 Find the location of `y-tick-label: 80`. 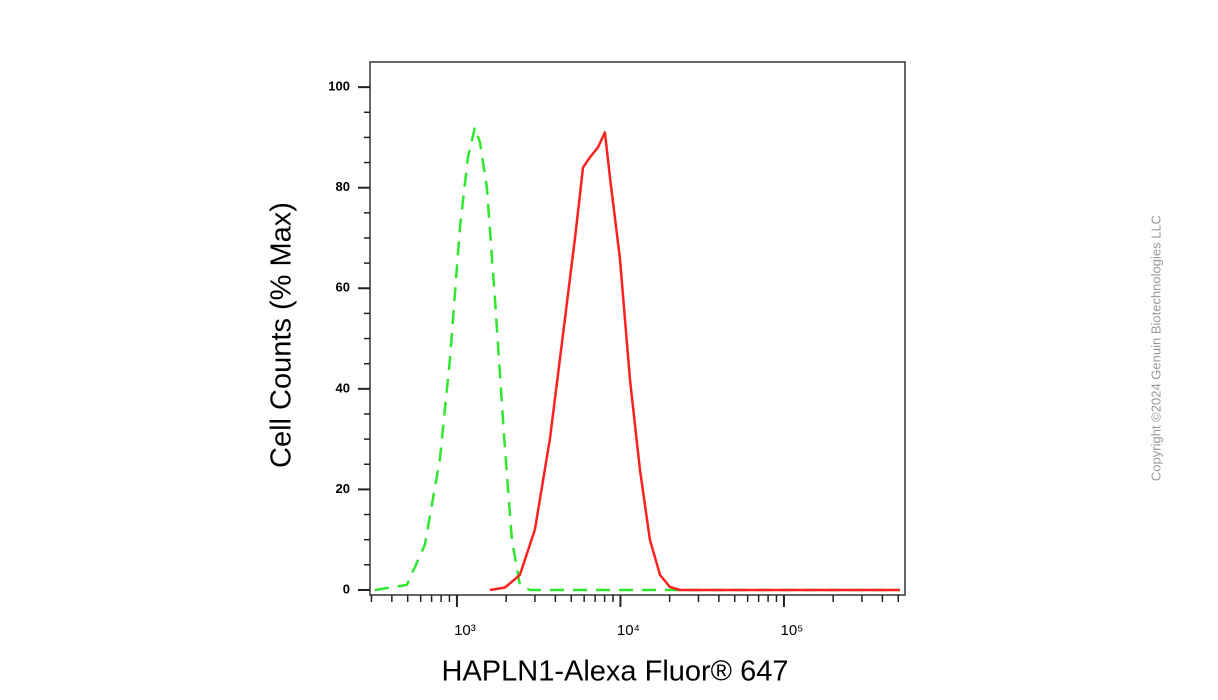

y-tick-label: 80 is located at coordinates (343, 186).